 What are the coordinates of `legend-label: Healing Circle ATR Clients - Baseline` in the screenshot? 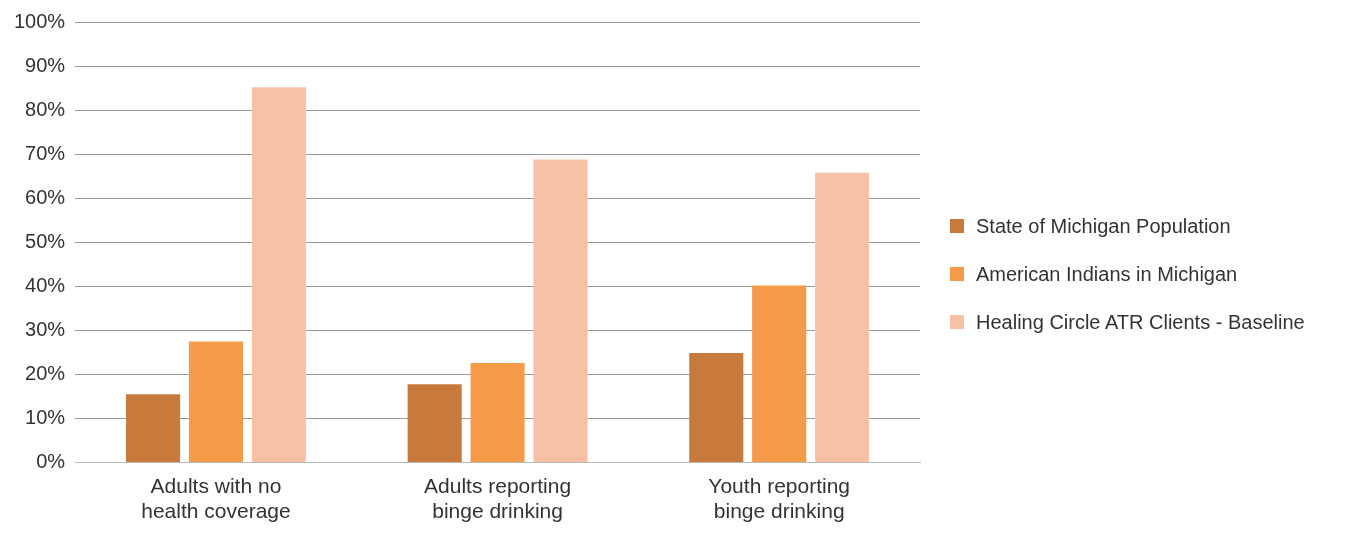 It's located at (1140, 322).